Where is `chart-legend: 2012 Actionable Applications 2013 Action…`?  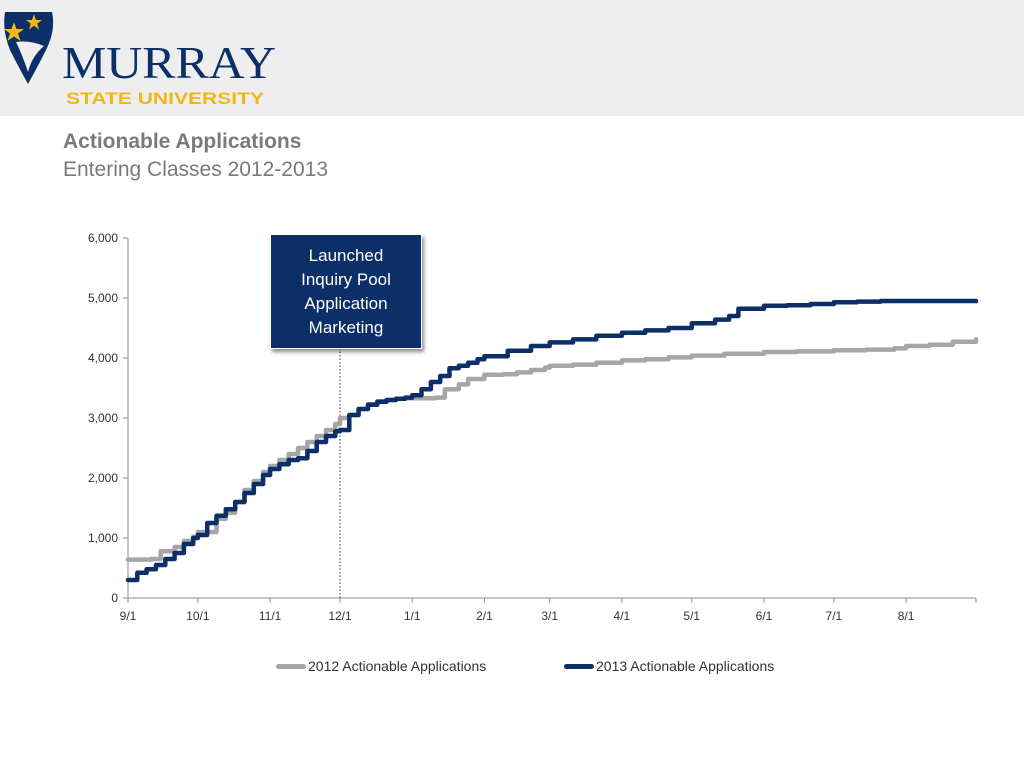 chart-legend: 2012 Actionable Applications 2013 Action… is located at coordinates (512, 668).